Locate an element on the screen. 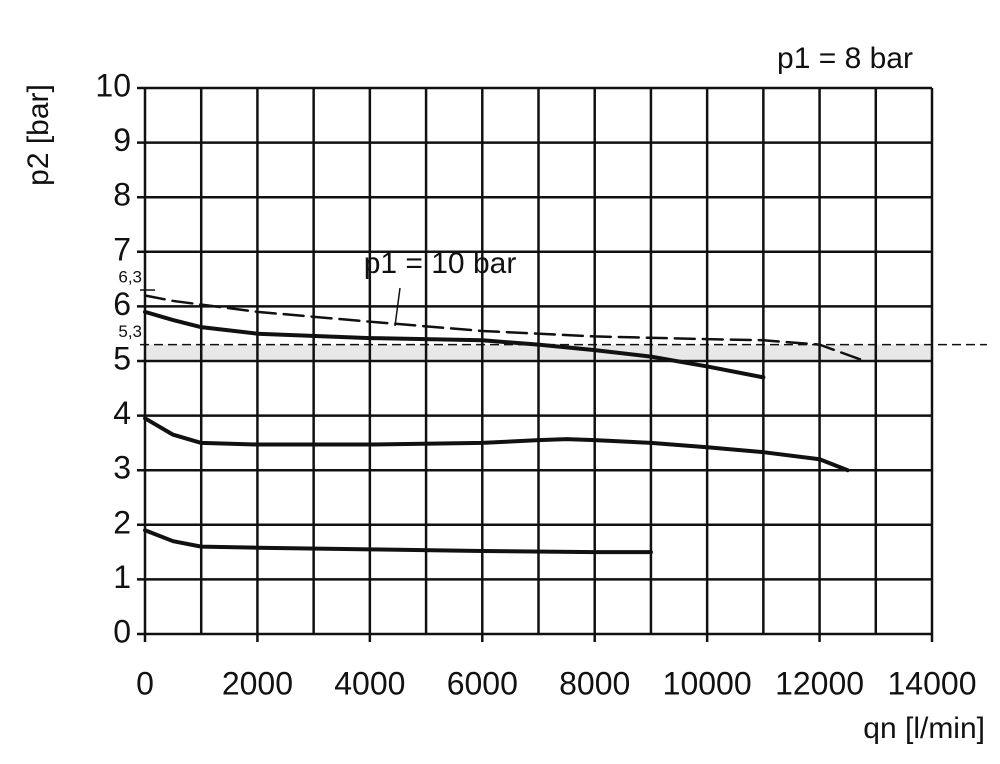 The width and height of the screenshot is (1000, 764). x-tick-label: 10000 is located at coordinates (707, 683).